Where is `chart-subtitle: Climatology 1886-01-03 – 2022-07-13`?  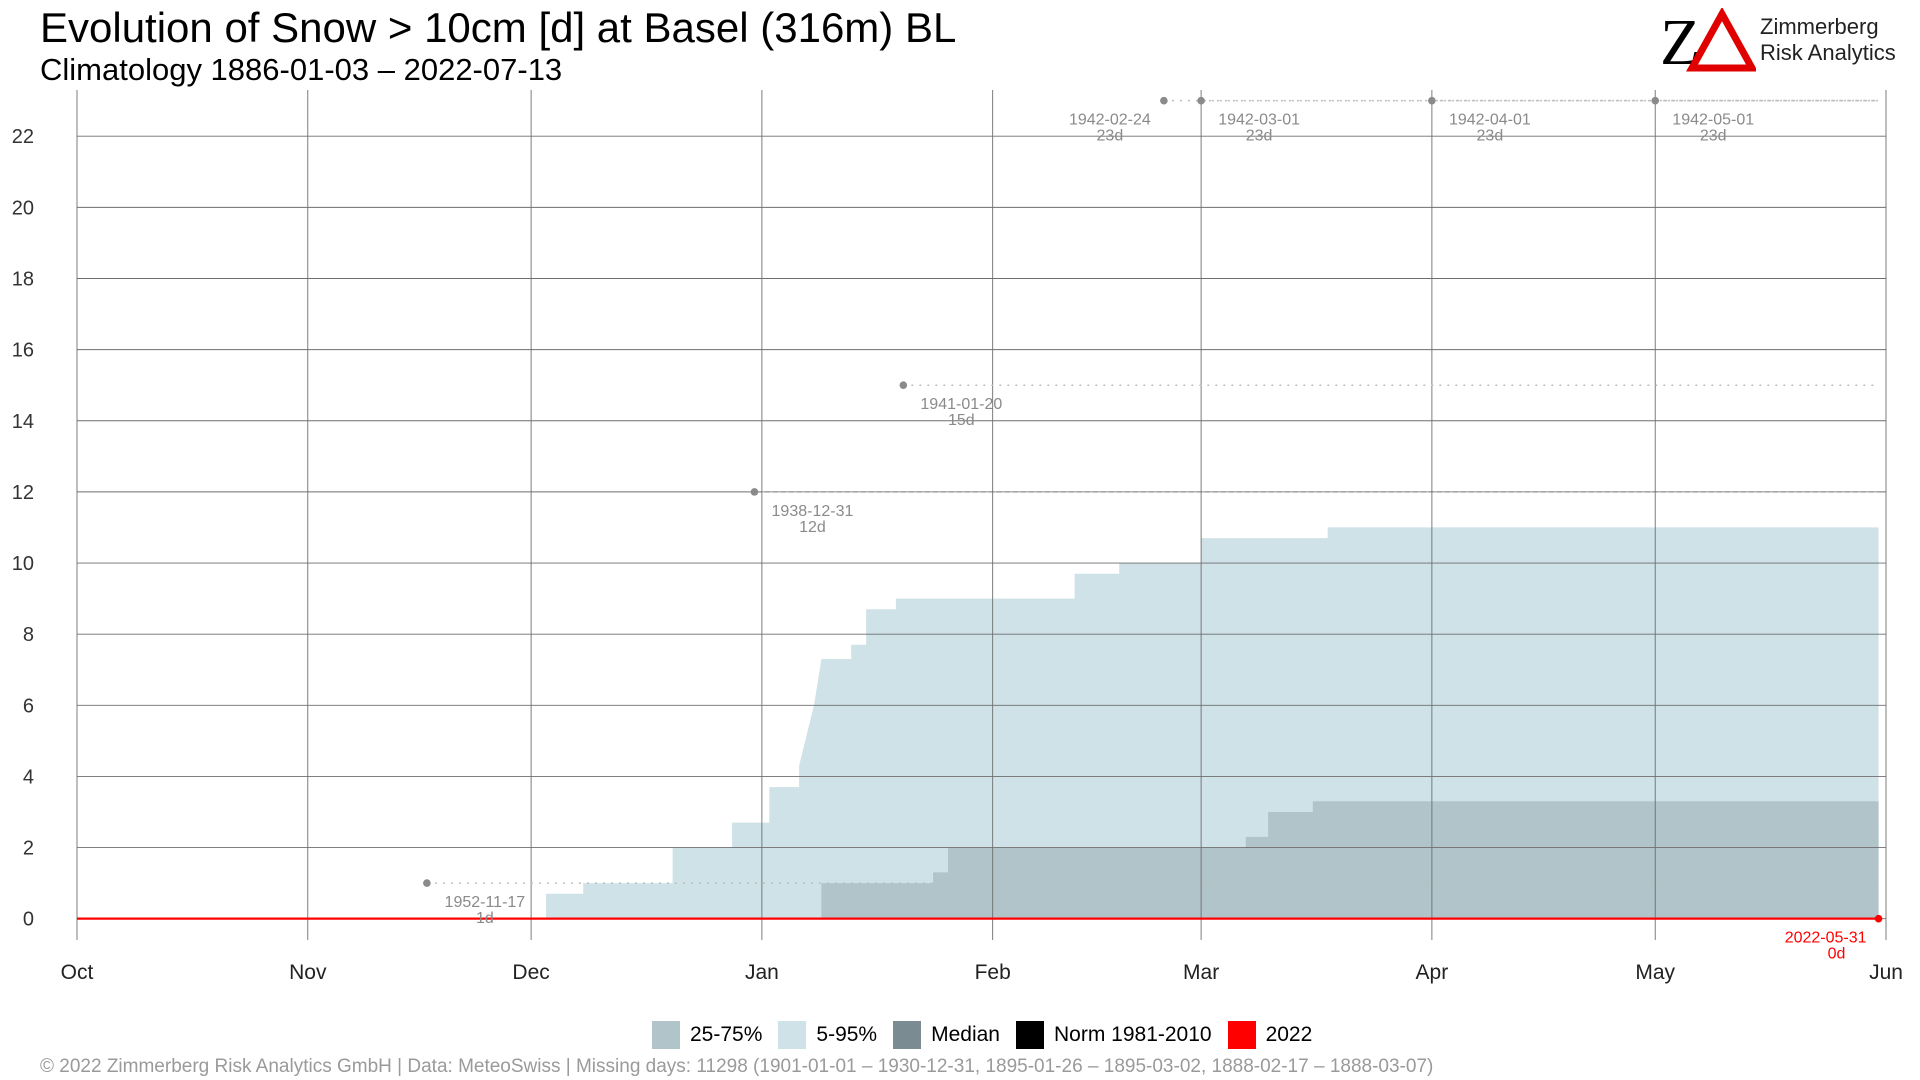
chart-subtitle: Climatology 1886-01-03 – 2022-07-13 is located at coordinates (301, 69).